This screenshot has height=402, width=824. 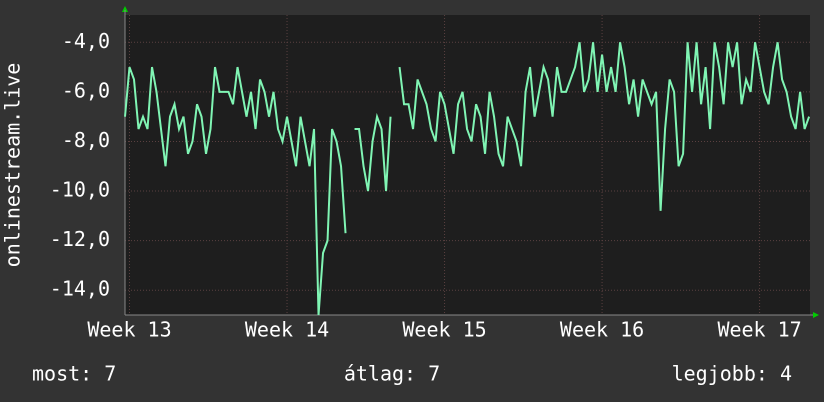 I want to click on stat: most: 7, so click(x=74, y=374).